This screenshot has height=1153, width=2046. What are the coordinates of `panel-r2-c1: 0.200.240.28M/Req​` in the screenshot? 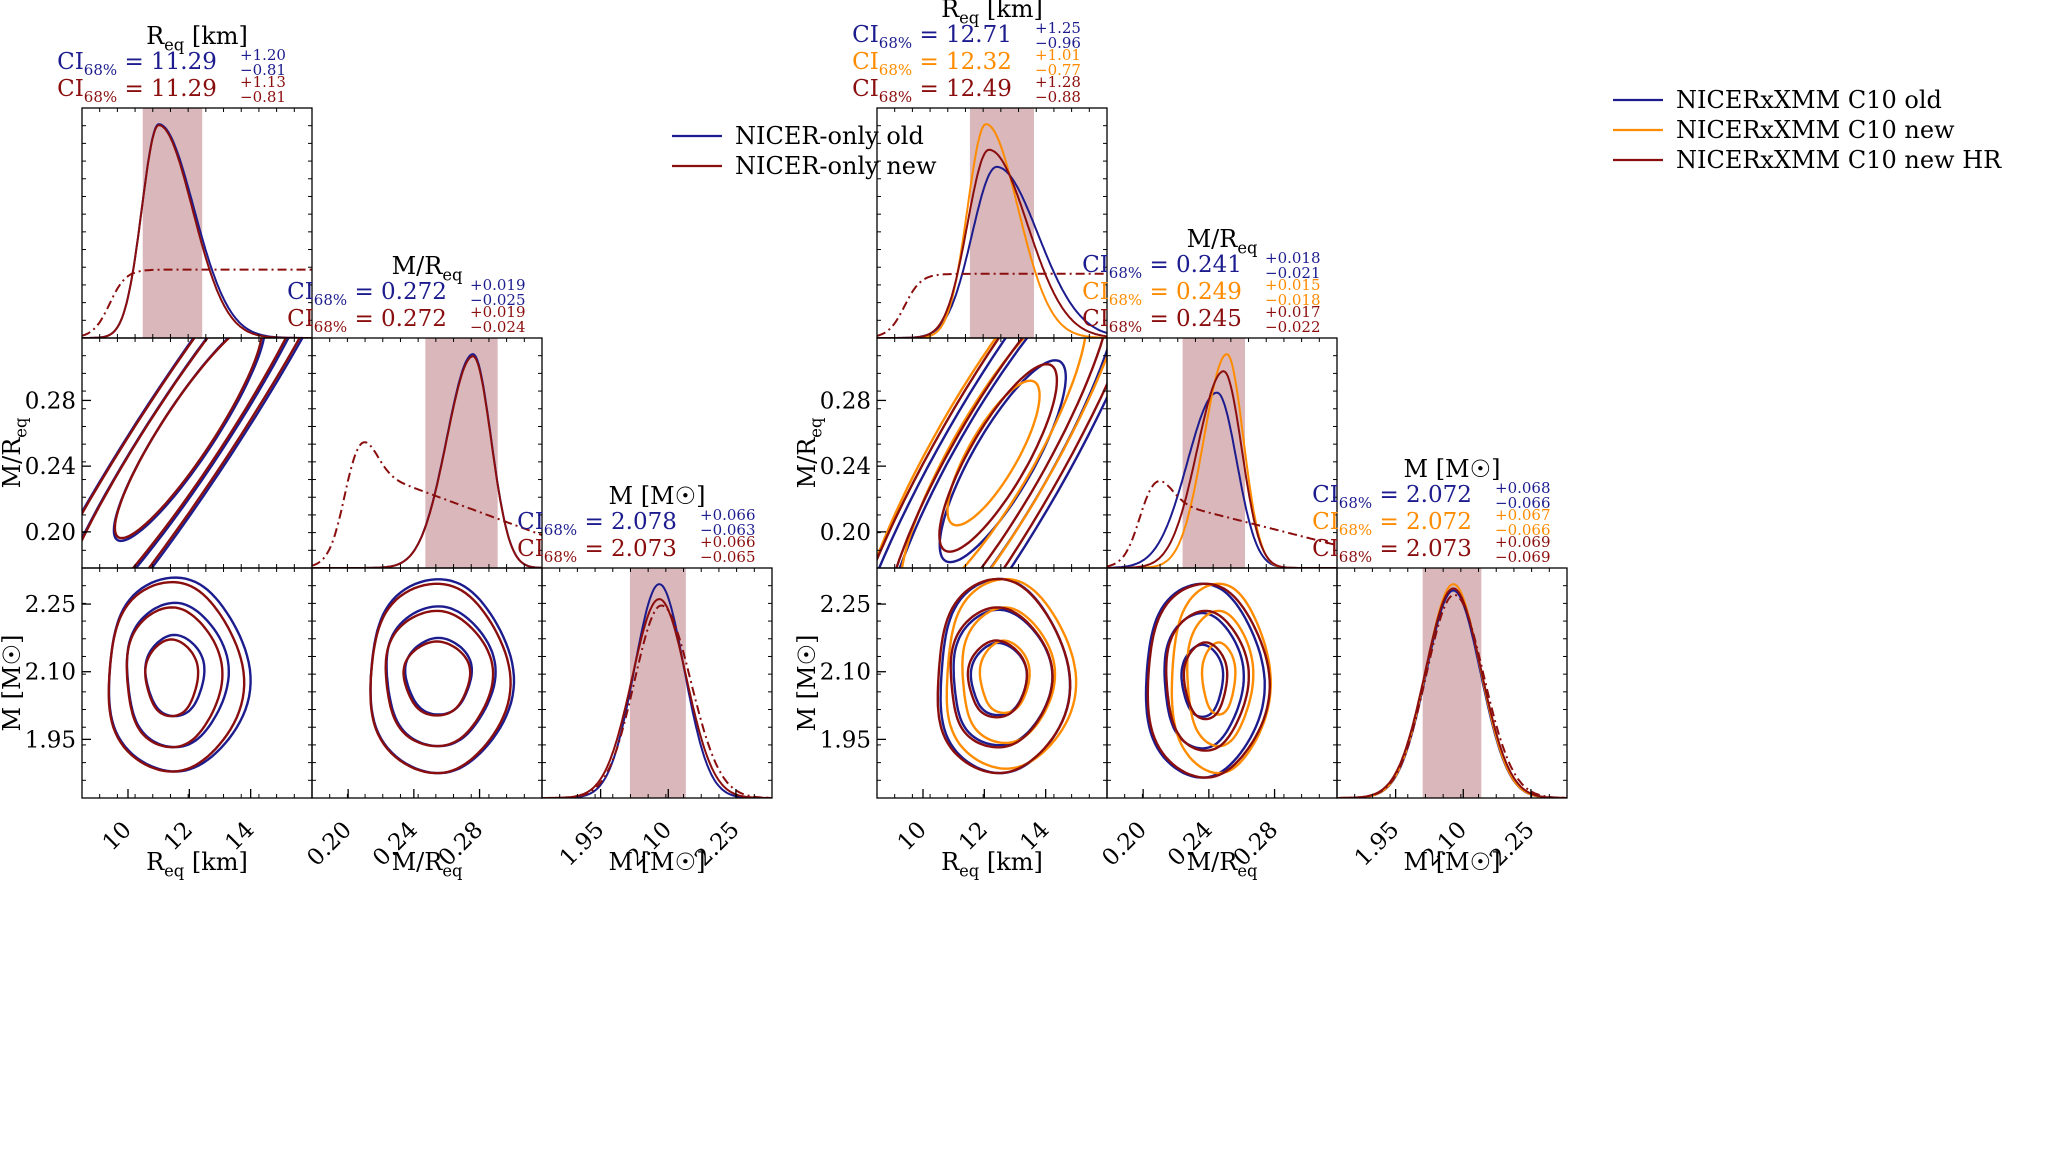 It's located at (1217, 724).